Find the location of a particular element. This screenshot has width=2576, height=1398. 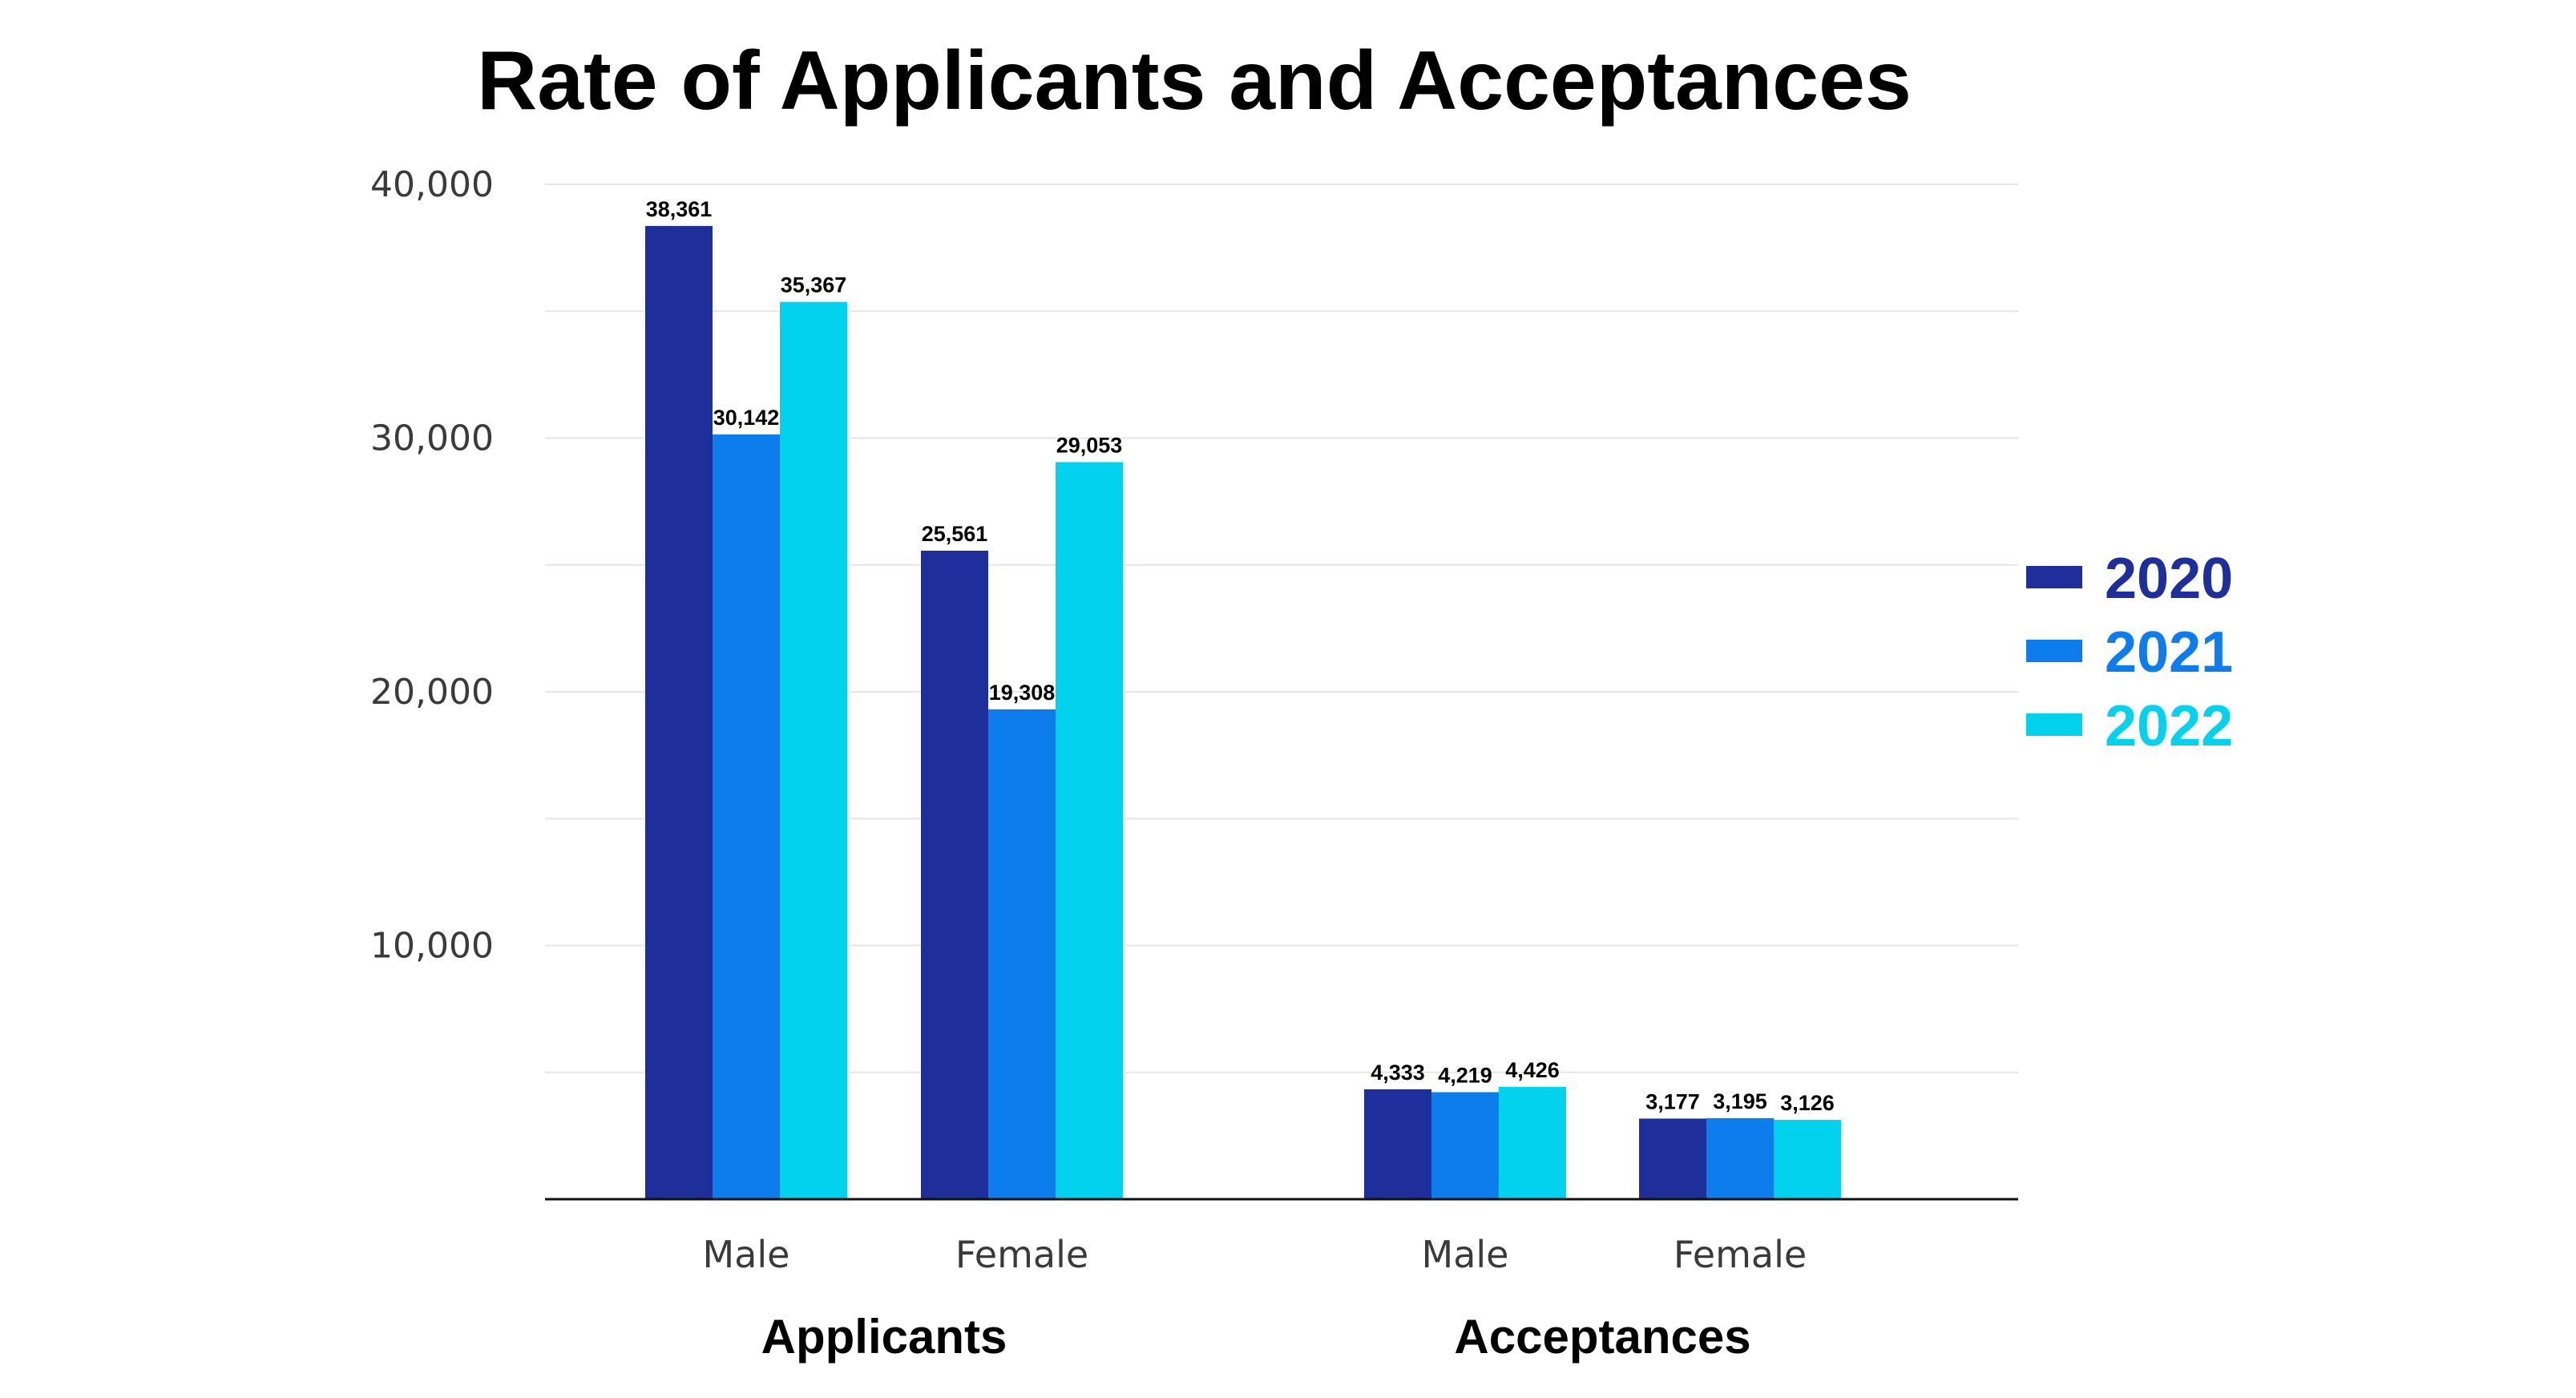

data-label: 30,142 is located at coordinates (747, 418).